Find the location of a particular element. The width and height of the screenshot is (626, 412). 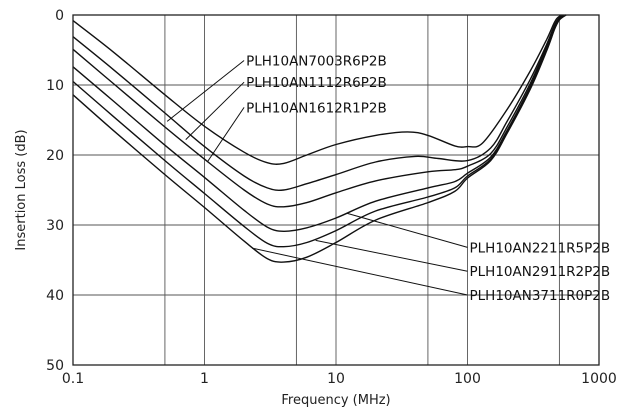

y-tick-label: 40 is located at coordinates (55, 296).